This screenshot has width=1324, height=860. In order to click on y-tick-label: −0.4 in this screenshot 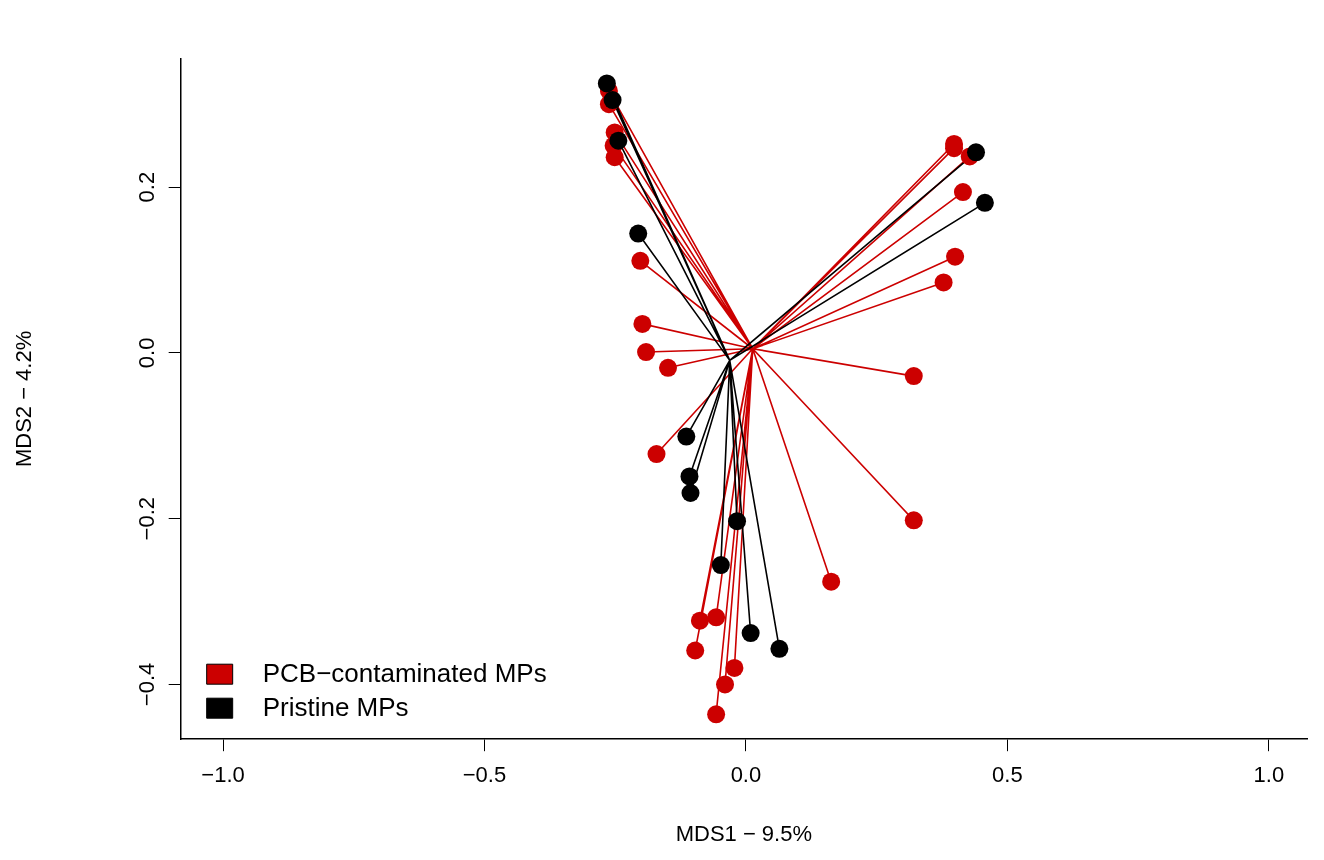, I will do `click(146, 684)`.